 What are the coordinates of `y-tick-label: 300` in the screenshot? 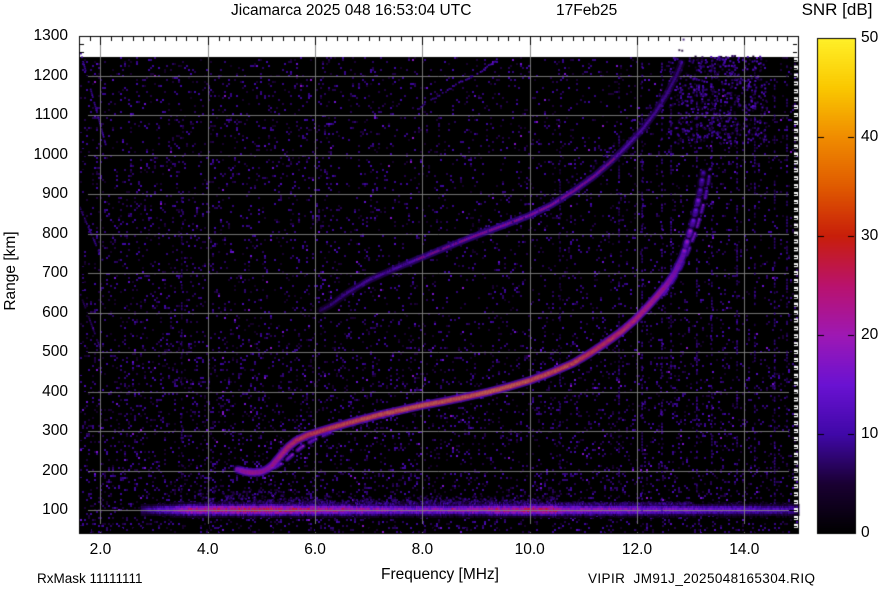 It's located at (55, 431).